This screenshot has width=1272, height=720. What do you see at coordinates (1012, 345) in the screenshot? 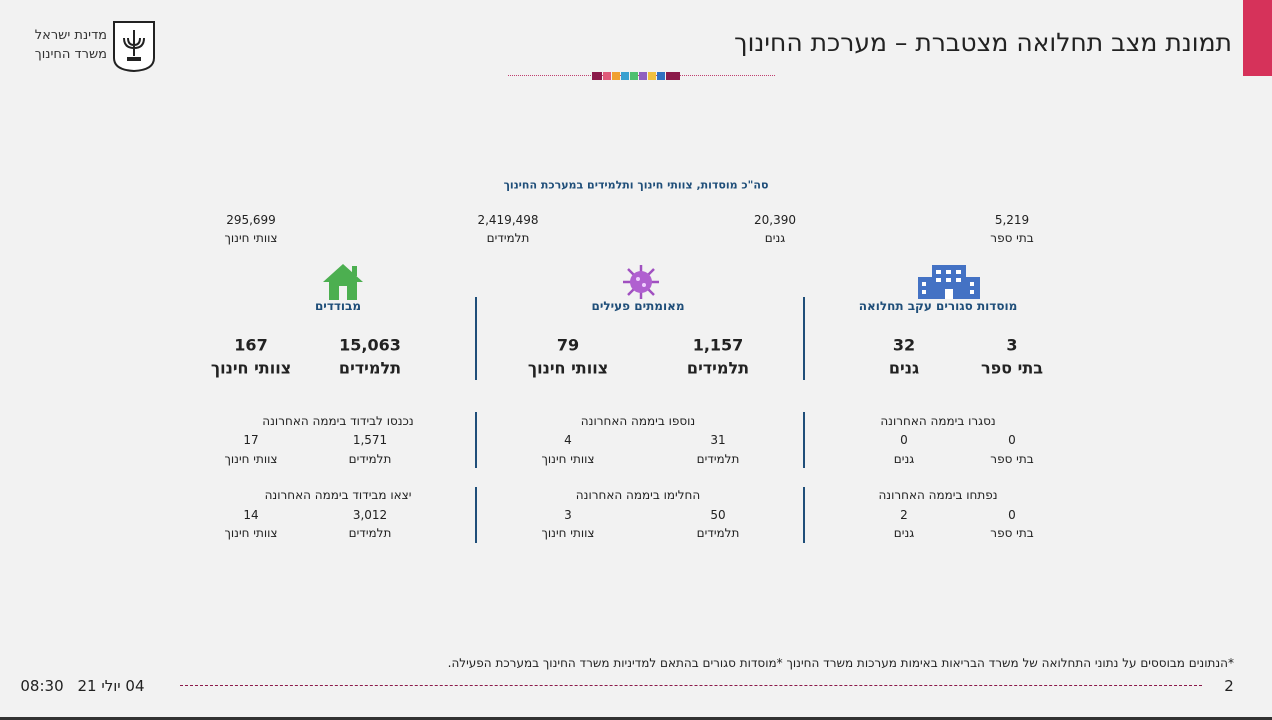
I see `main-value: 3` at bounding box center [1012, 345].